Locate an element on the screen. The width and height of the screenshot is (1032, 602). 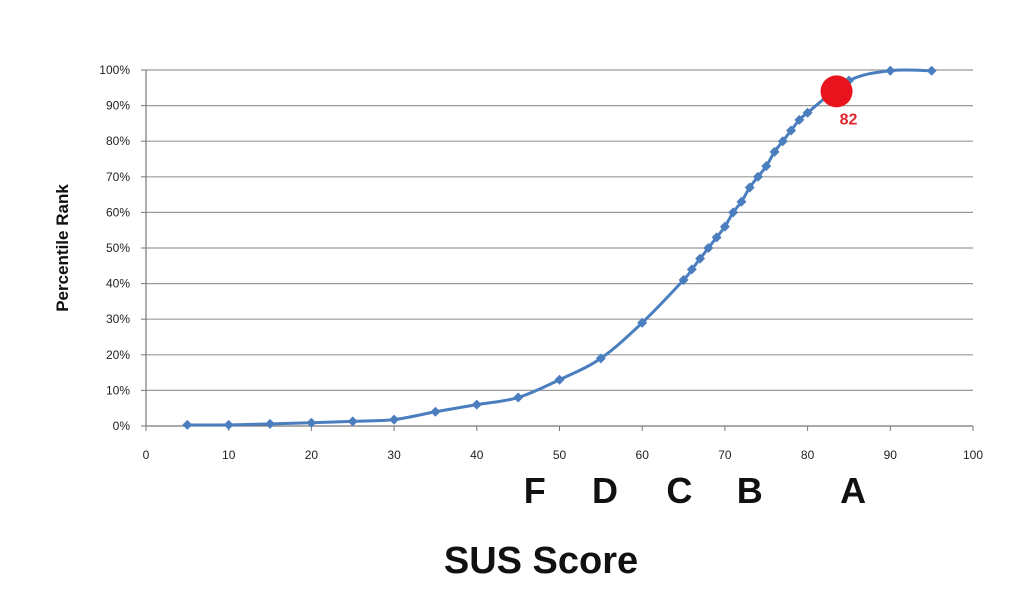
grade-label-a: A is located at coordinates (853, 490).